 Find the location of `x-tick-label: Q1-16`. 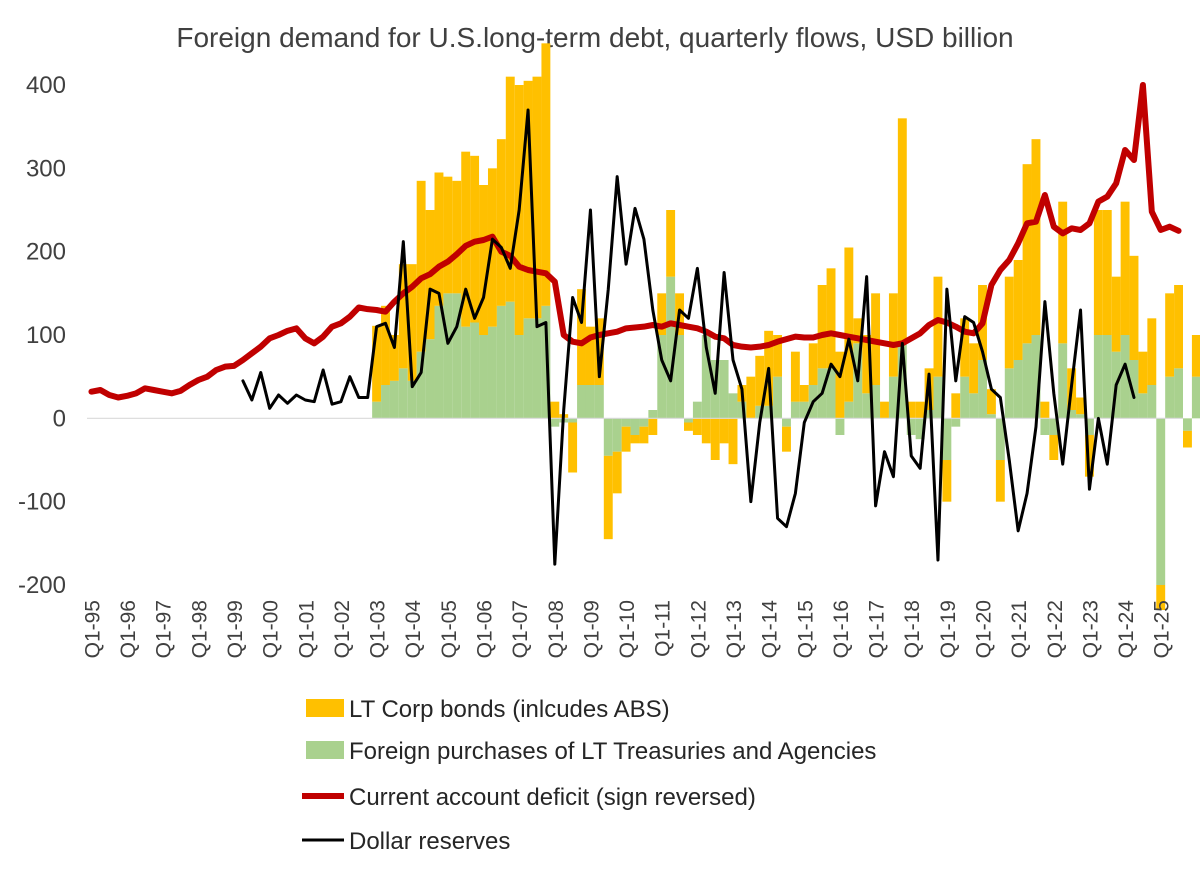

x-tick-label: Q1-16 is located at coordinates (841, 629).